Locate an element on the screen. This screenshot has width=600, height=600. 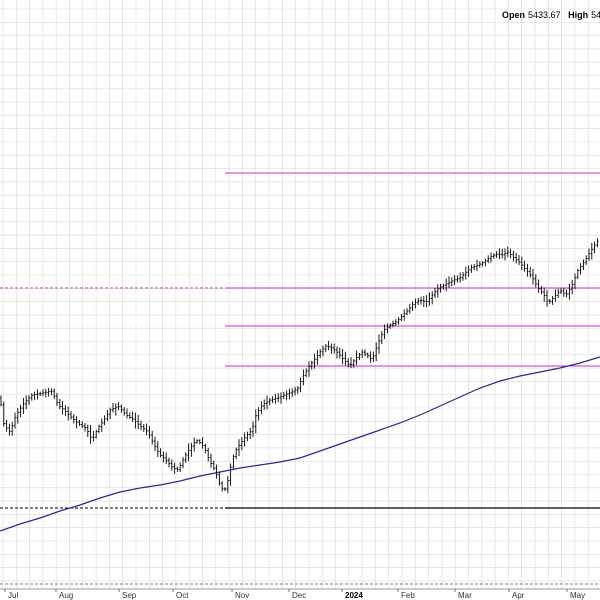
x-tick-label: Mar is located at coordinates (465, 595).